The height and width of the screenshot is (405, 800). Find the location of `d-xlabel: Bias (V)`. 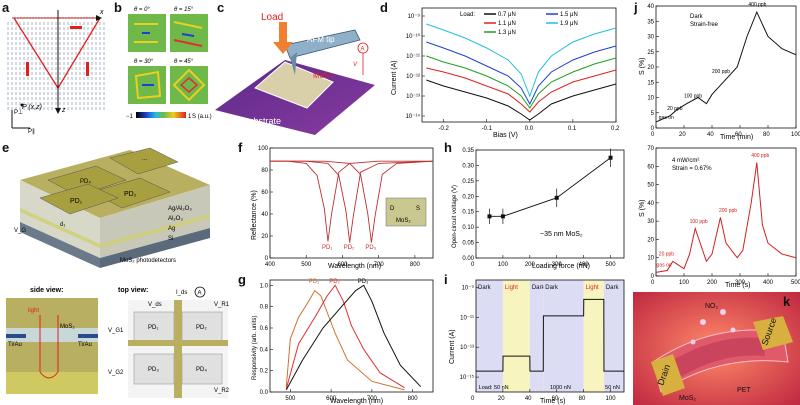

d-xlabel: Bias (V) is located at coordinates (505, 135).